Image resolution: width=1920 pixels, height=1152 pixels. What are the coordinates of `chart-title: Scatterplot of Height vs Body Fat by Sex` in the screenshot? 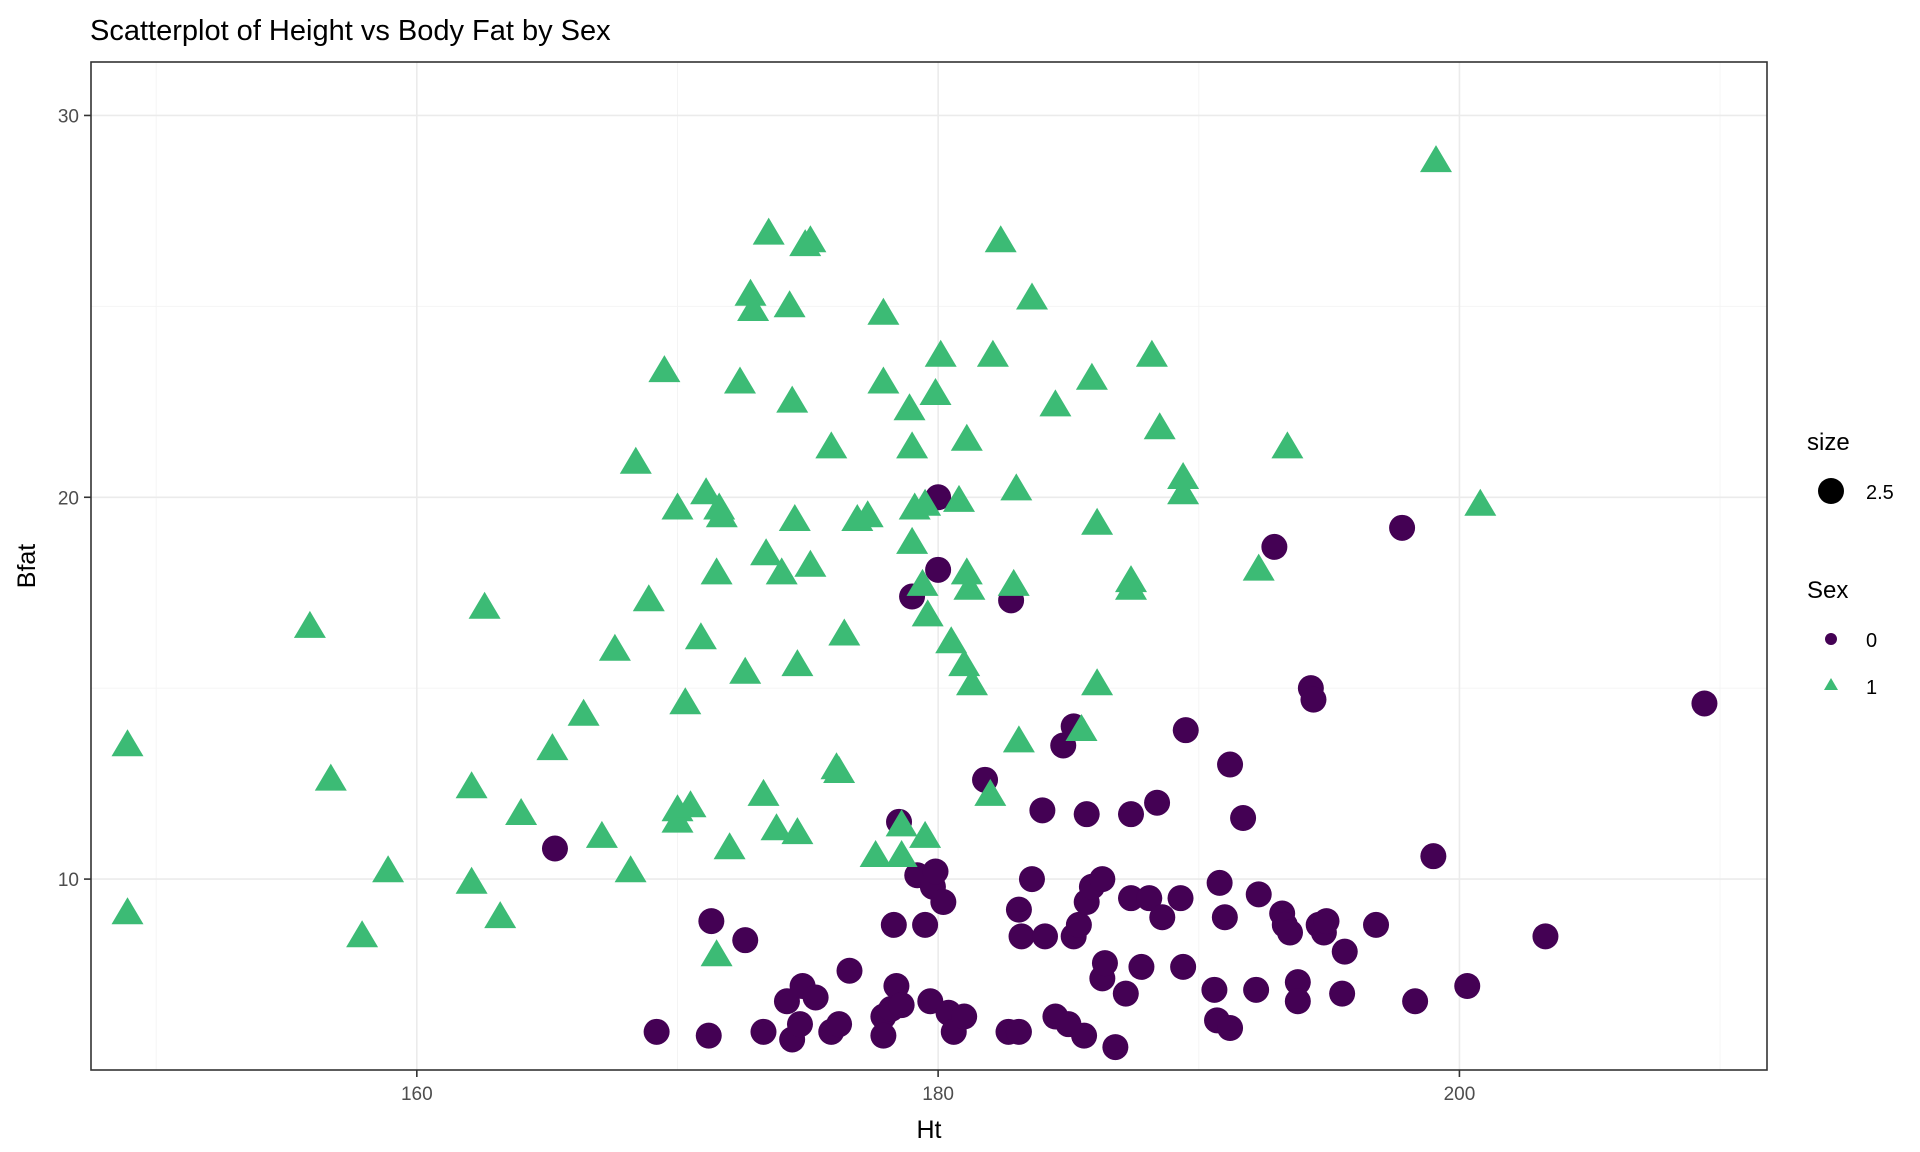 It's located at (350, 31).